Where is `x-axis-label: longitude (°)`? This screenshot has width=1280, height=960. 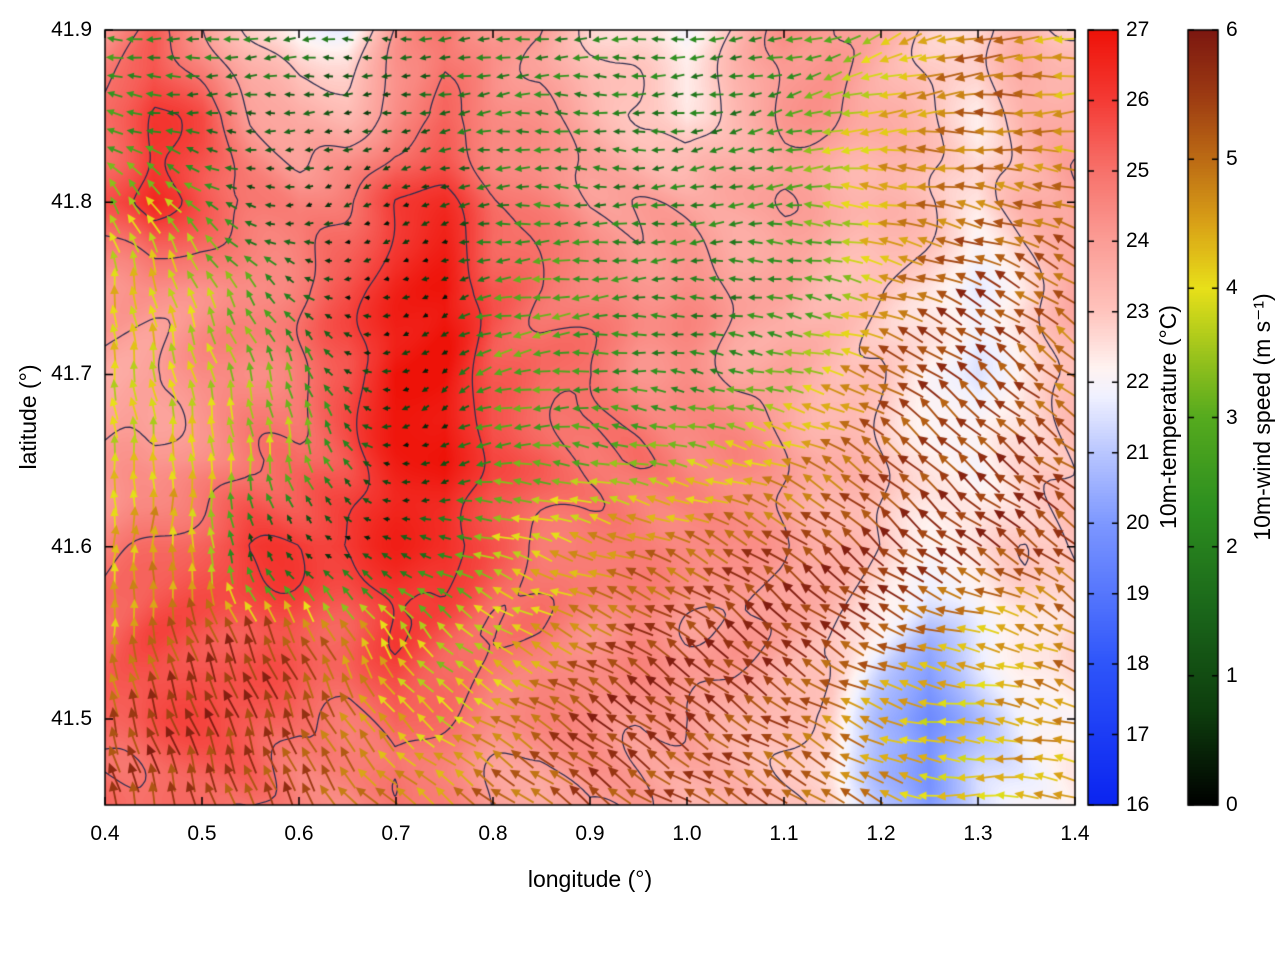
x-axis-label: longitude (°) is located at coordinates (590, 879).